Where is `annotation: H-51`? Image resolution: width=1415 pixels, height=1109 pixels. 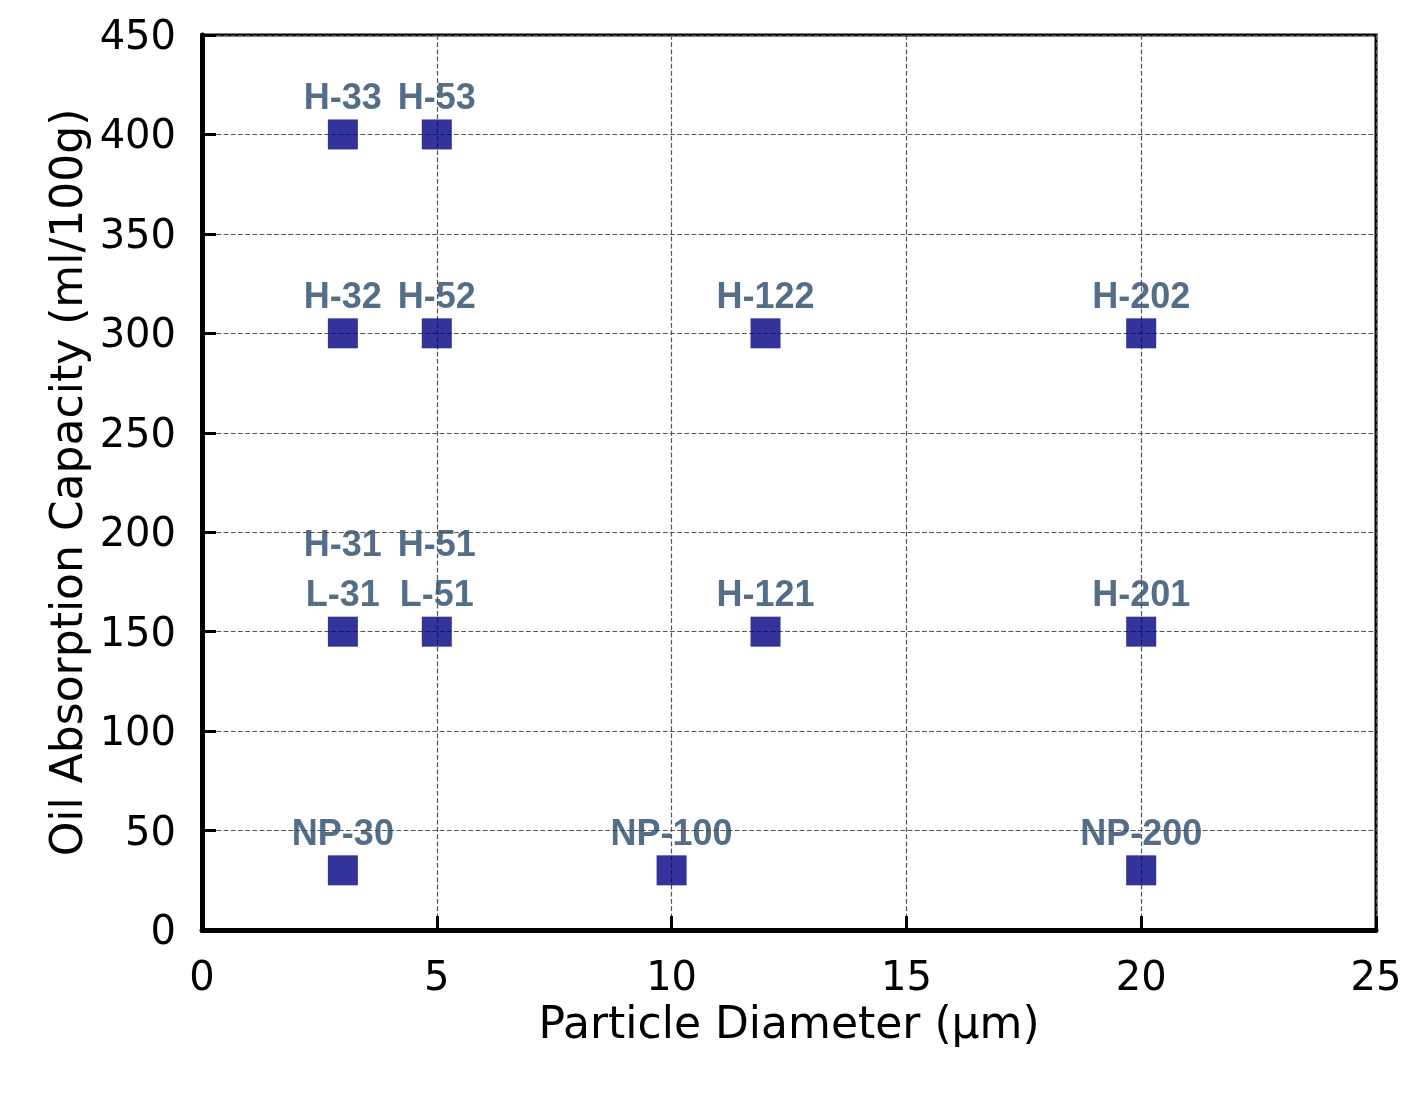
annotation: H-51 is located at coordinates (436, 544).